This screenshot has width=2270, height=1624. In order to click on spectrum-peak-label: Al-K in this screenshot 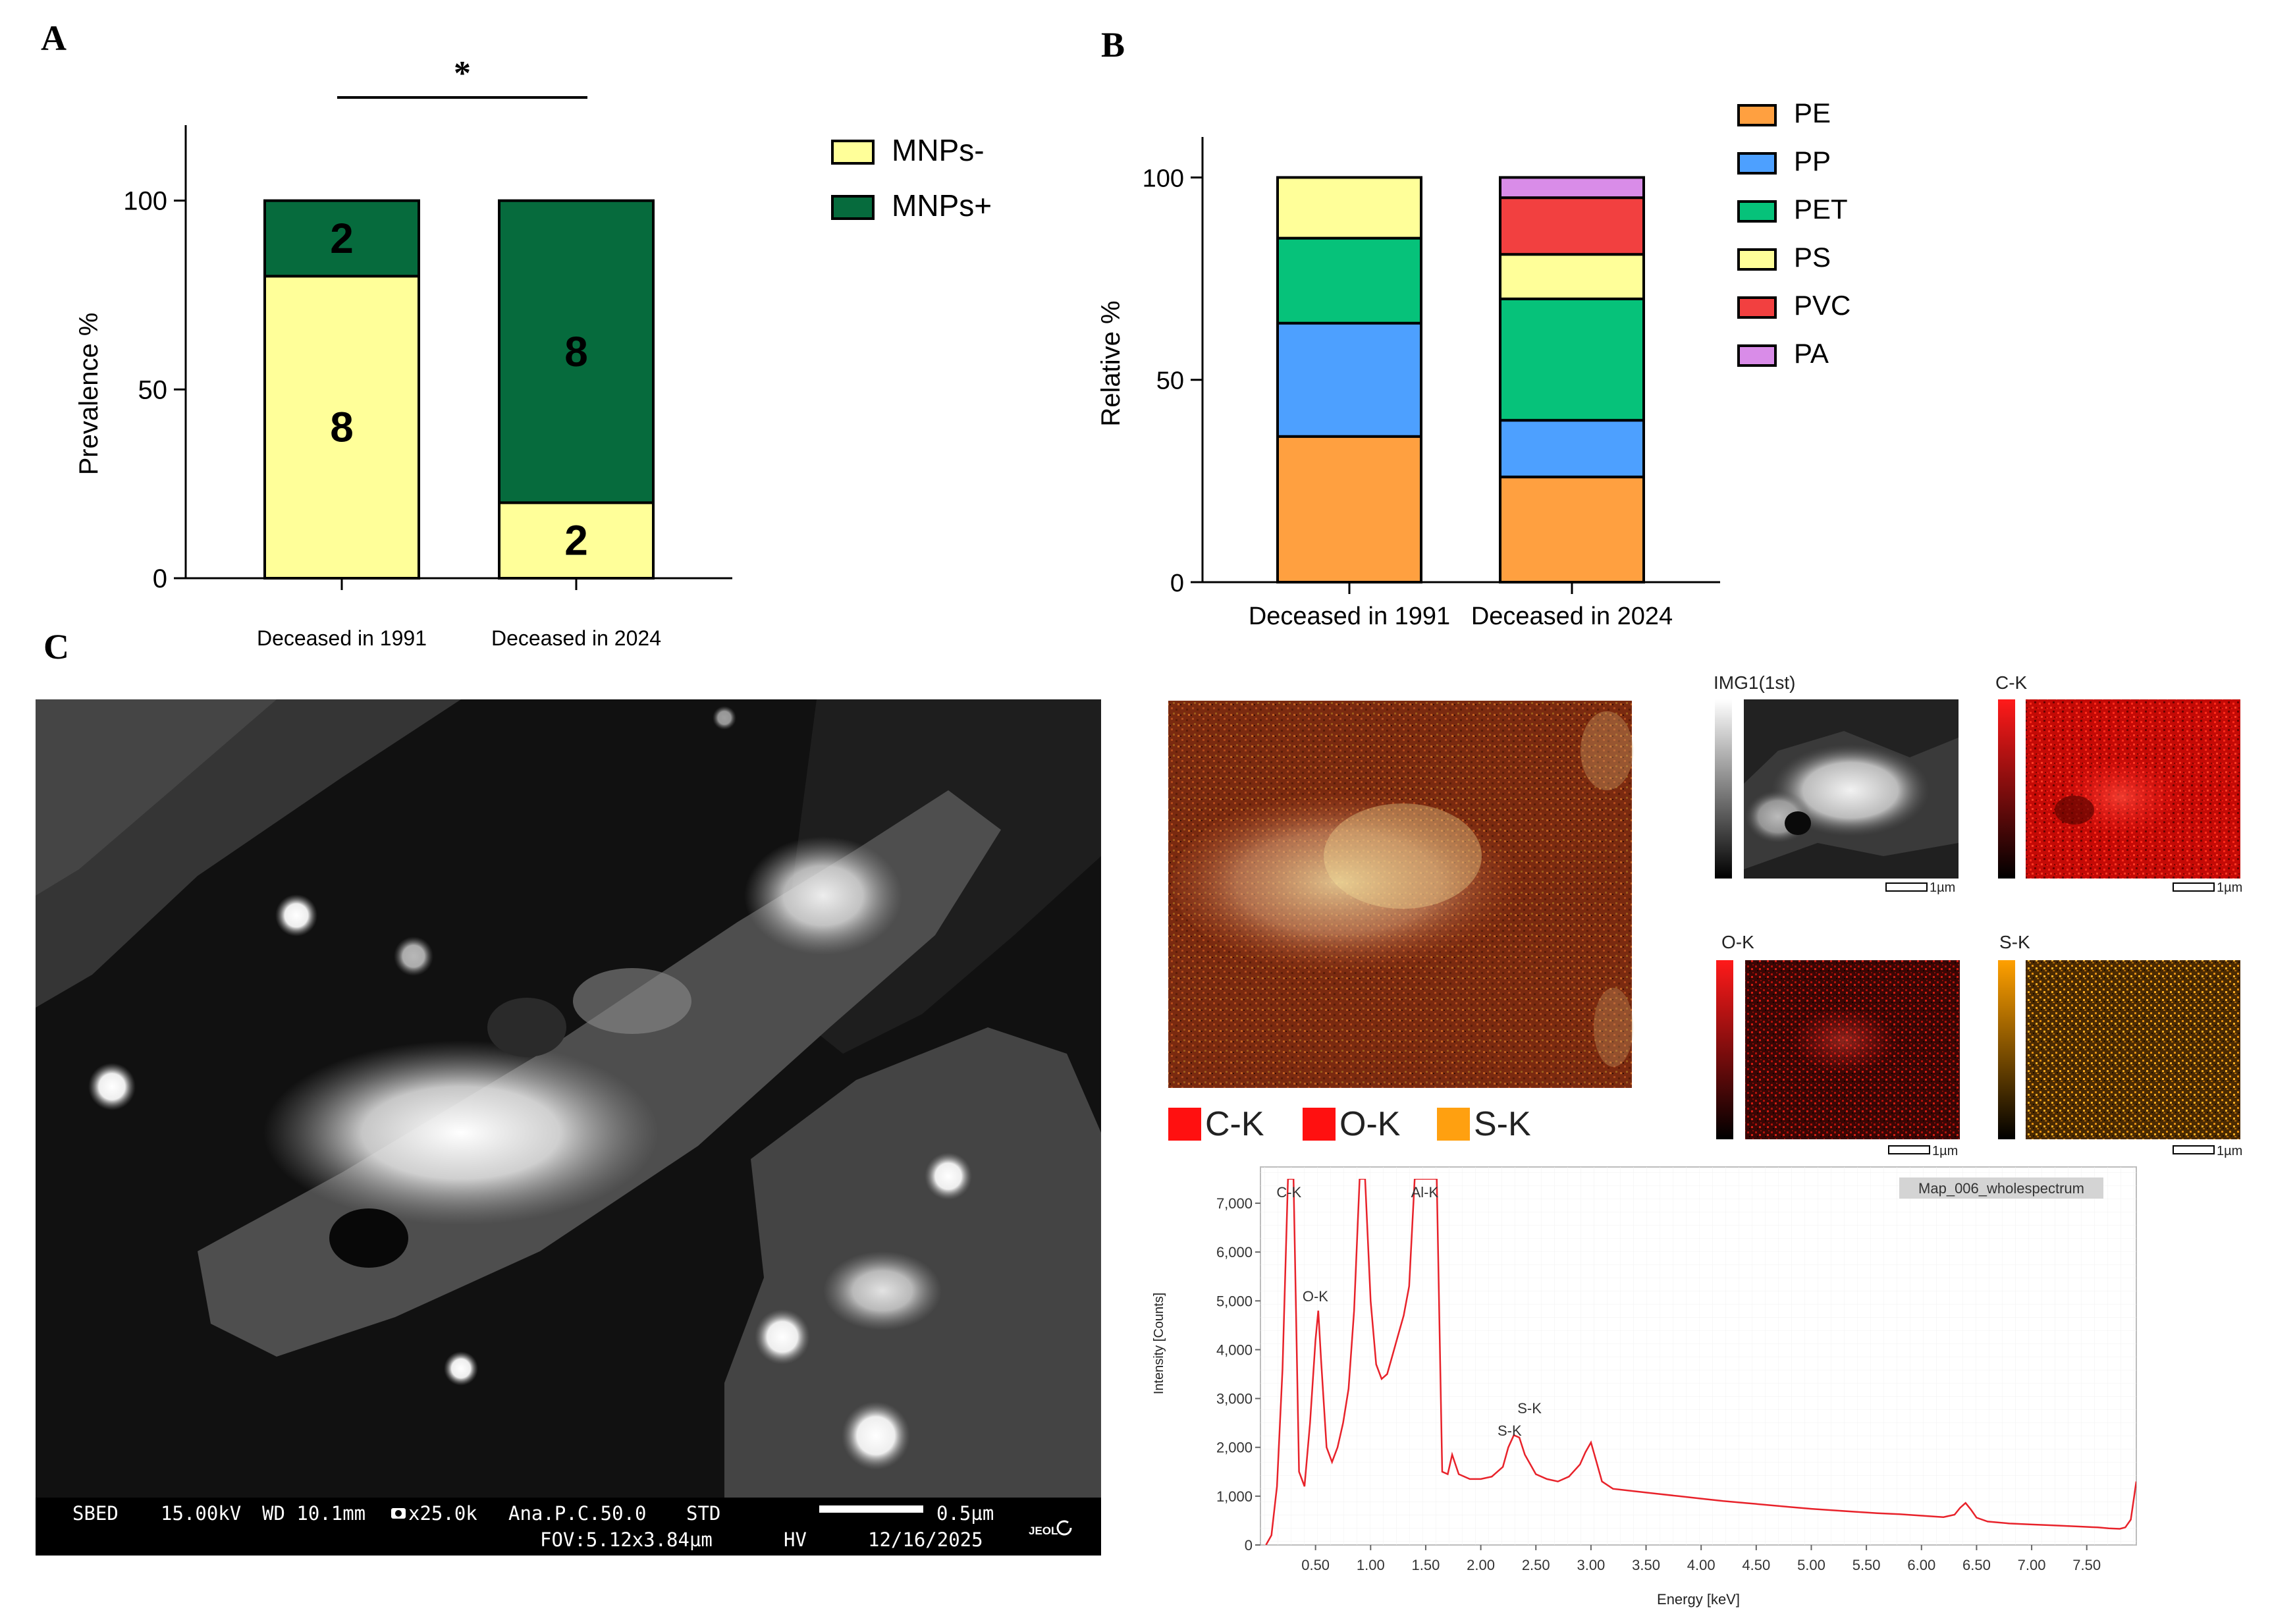, I will do `click(1425, 1192)`.